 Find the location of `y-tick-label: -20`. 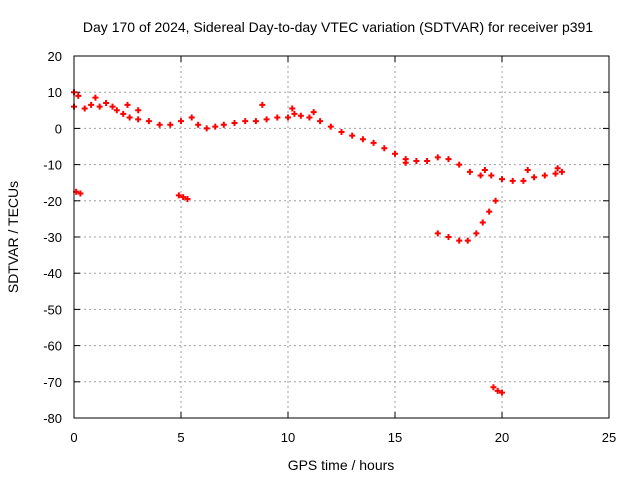

y-tick-label: -20 is located at coordinates (52, 201).